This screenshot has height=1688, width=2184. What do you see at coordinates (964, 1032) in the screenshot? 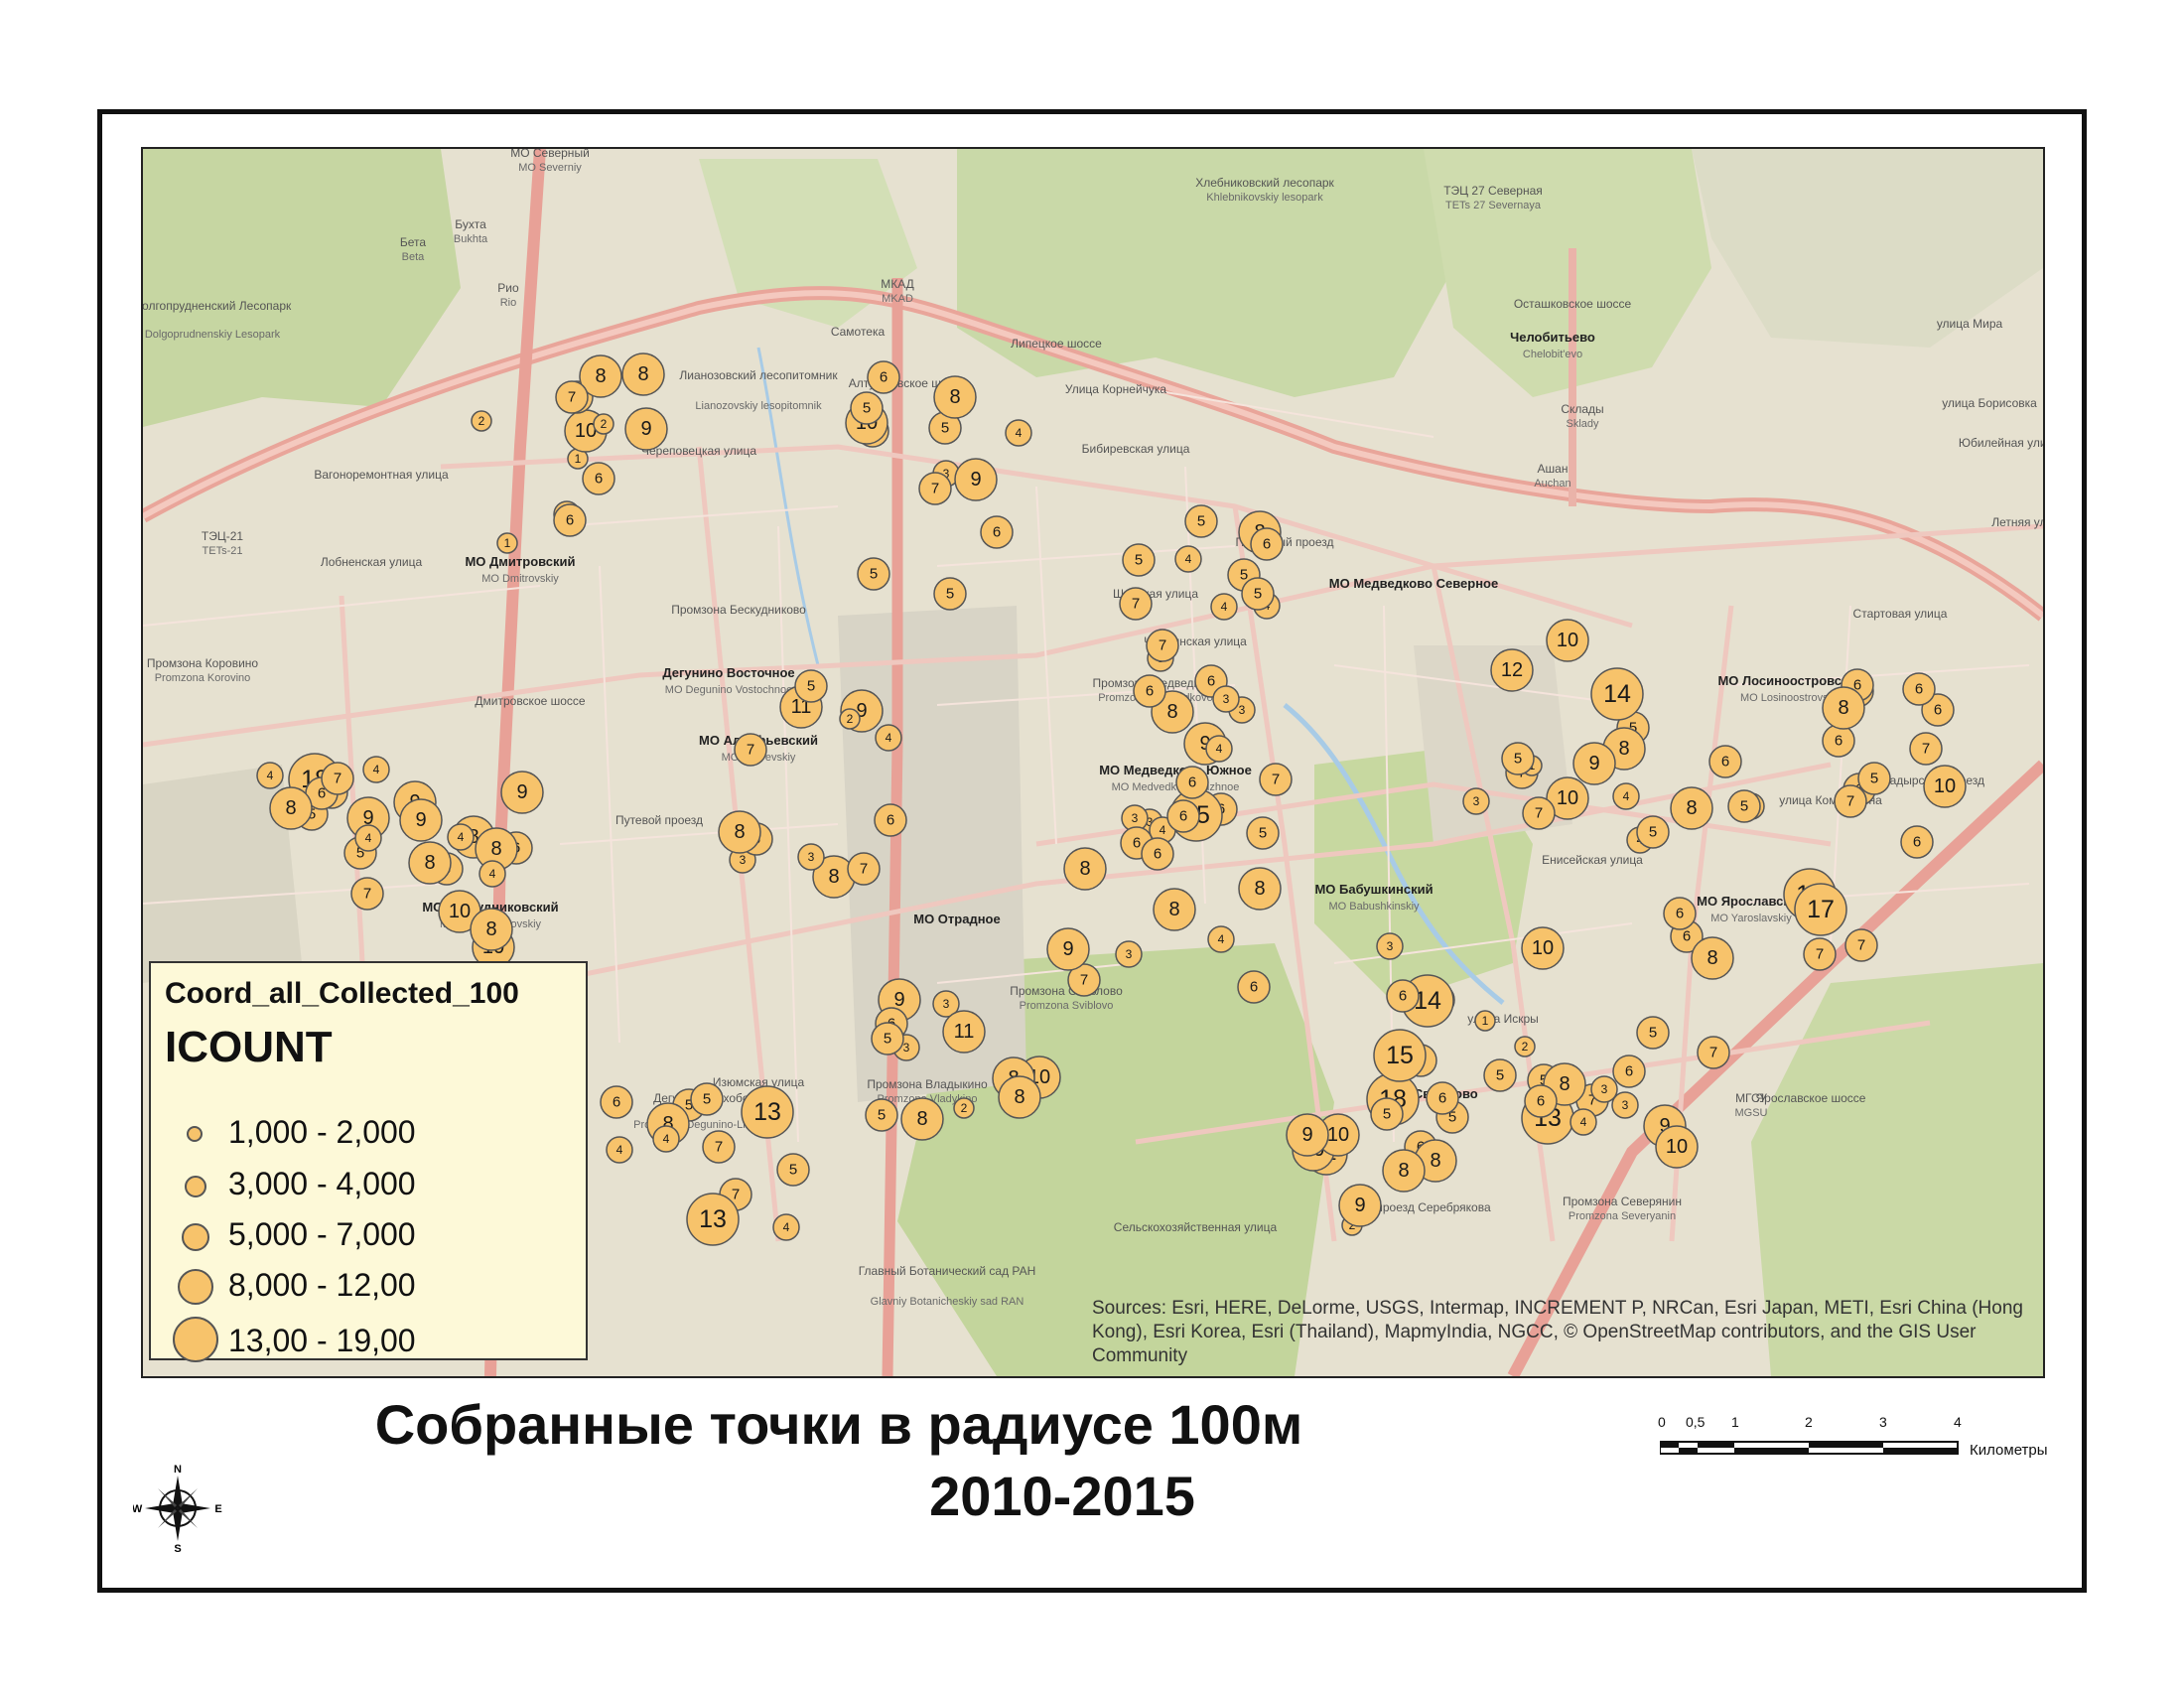
I see `collected-point-marker: 11` at bounding box center [964, 1032].